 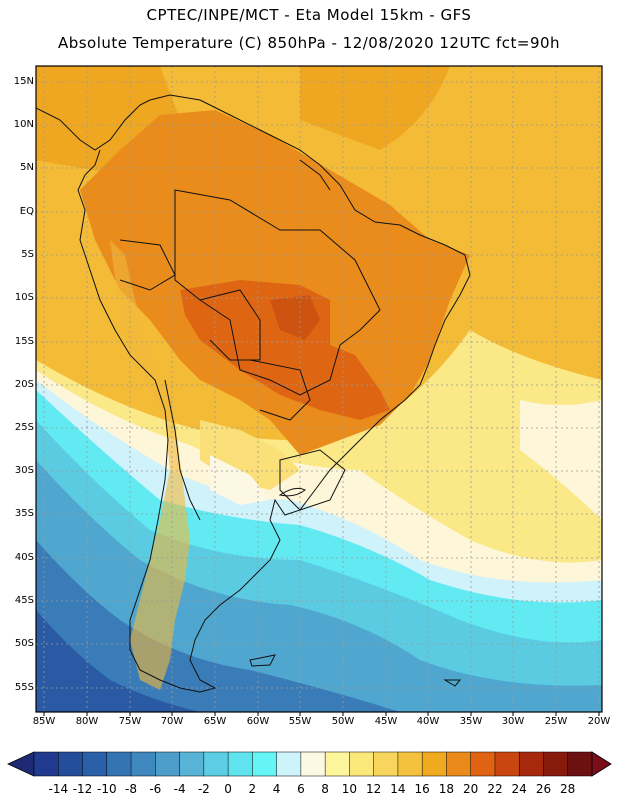 What do you see at coordinates (428, 721) in the screenshot?
I see `lon-label: 40W` at bounding box center [428, 721].